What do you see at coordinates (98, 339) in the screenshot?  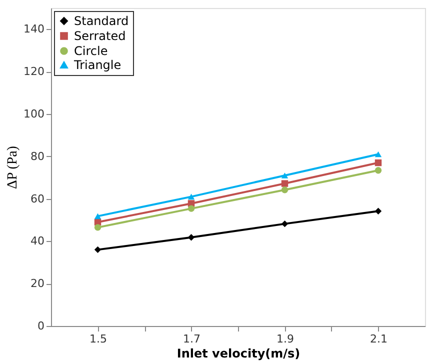 I see `x-tick-label: 1.5` at bounding box center [98, 339].